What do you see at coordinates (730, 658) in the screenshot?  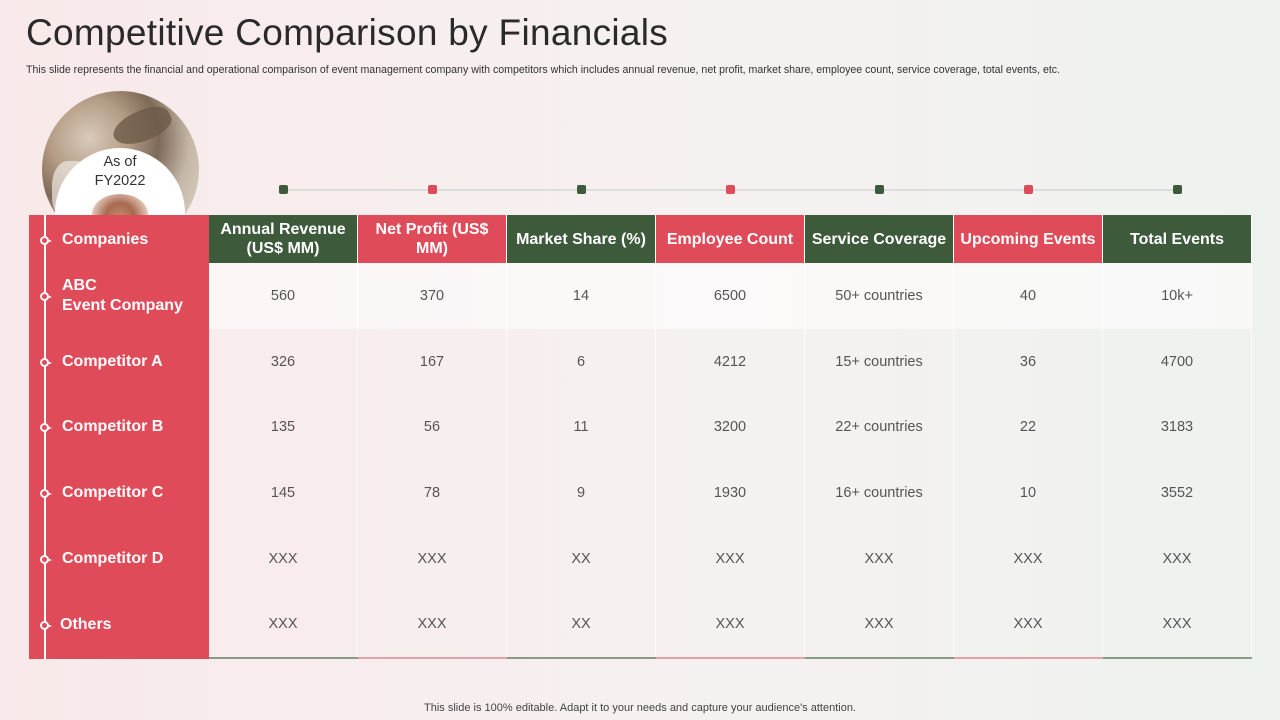 I see `table-bottom-border` at bounding box center [730, 658].